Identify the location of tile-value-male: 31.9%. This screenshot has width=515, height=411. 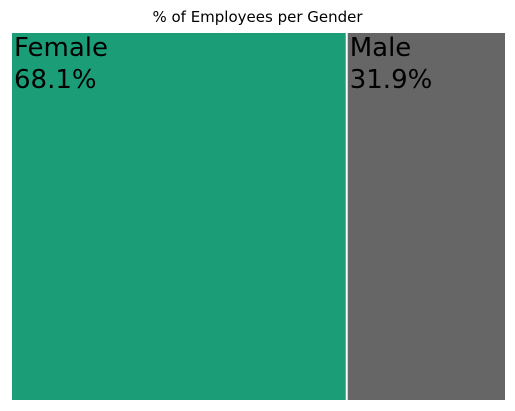
(391, 80).